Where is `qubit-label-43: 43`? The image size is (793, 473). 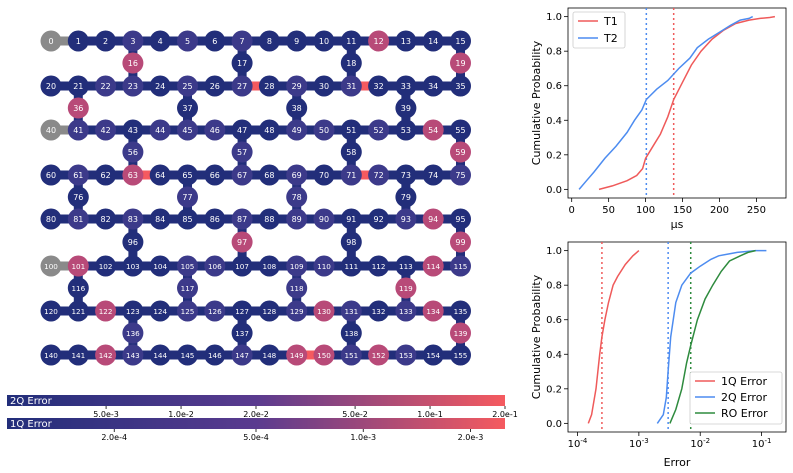
qubit-label-43: 43 is located at coordinates (133, 130).